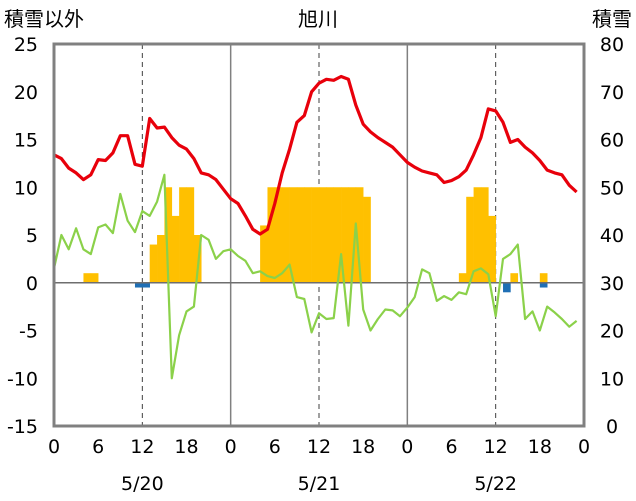 This screenshot has width=636, height=501. I want to click on left-y-tick-label: 20, so click(26, 93).